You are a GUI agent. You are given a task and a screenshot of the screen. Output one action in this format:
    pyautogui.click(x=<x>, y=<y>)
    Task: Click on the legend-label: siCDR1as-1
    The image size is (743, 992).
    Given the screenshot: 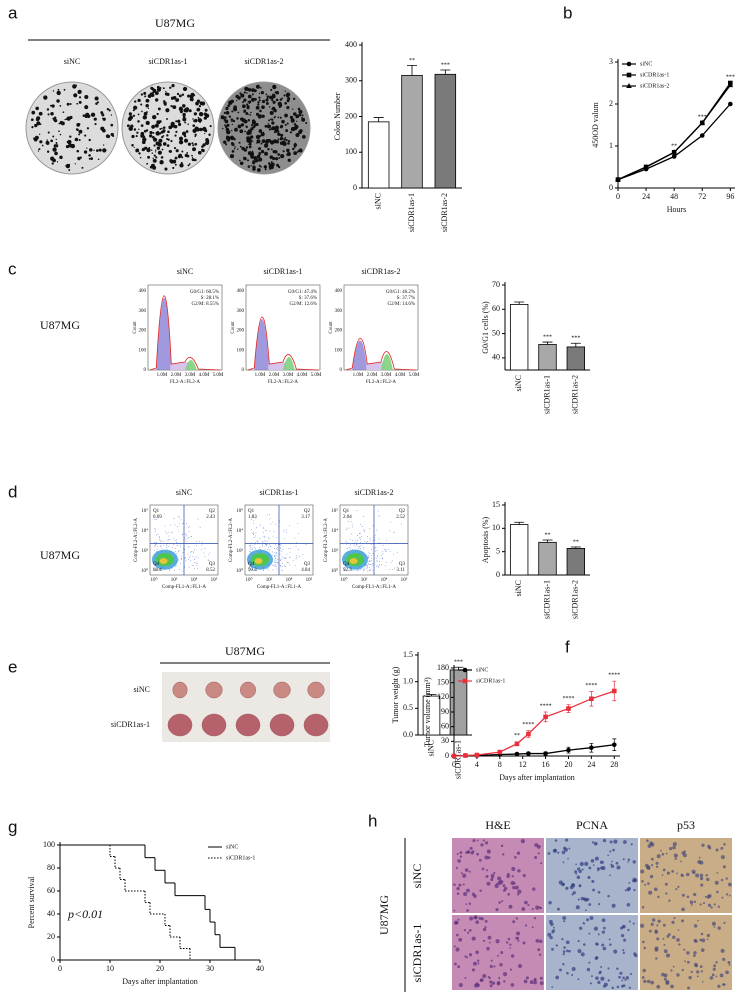 What is the action you would take?
    pyautogui.click(x=490, y=681)
    